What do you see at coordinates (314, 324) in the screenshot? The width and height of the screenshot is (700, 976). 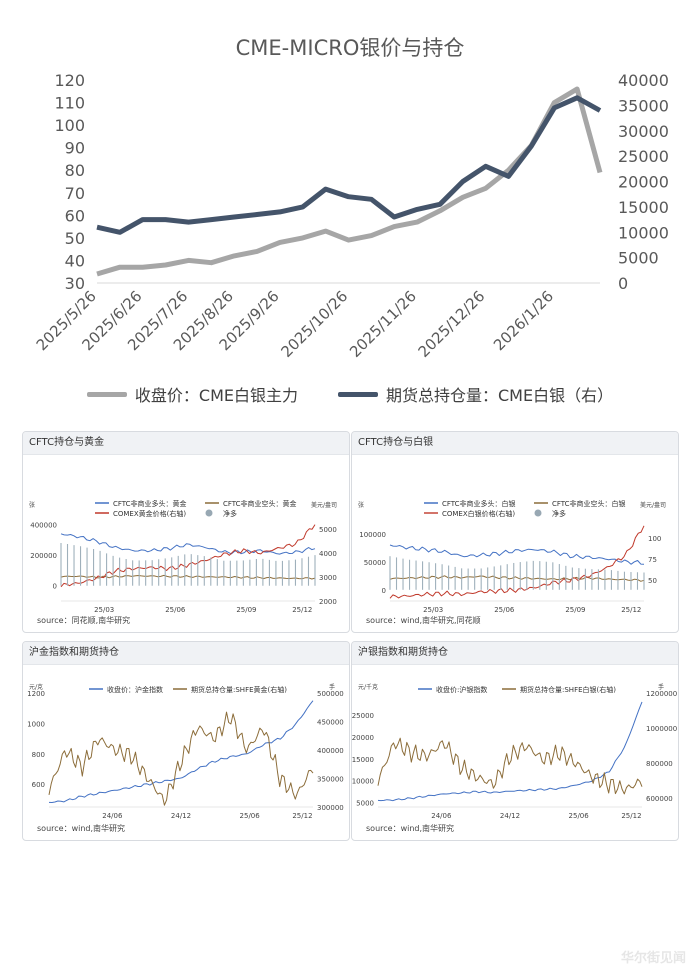 I see `x-tick-label: 2025/10/26` at bounding box center [314, 324].